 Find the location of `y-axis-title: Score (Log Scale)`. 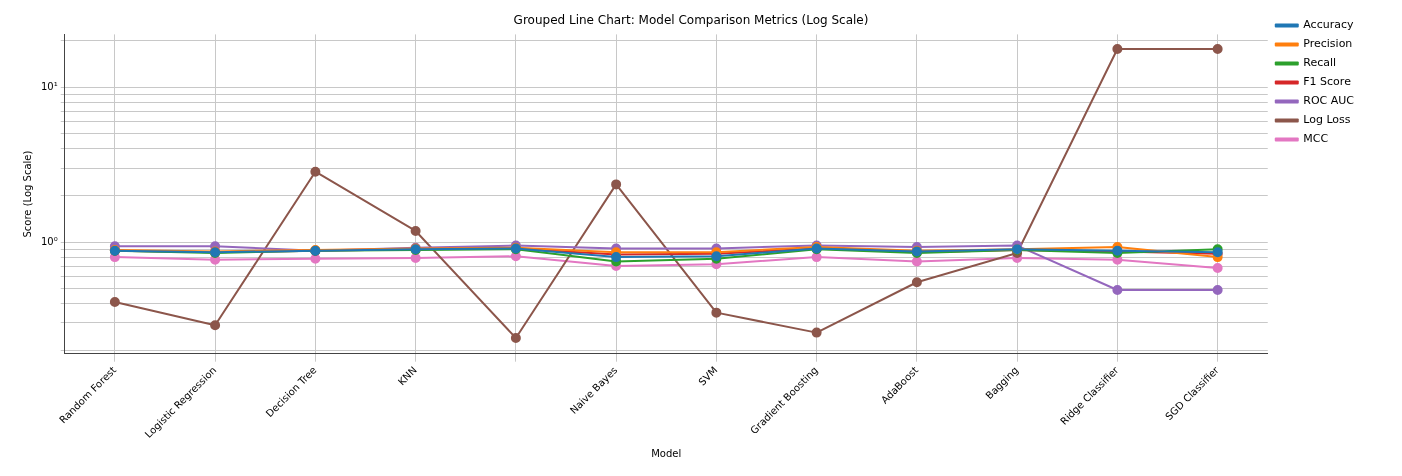

y-axis-title: Score (Log Scale) is located at coordinates (27, 194).